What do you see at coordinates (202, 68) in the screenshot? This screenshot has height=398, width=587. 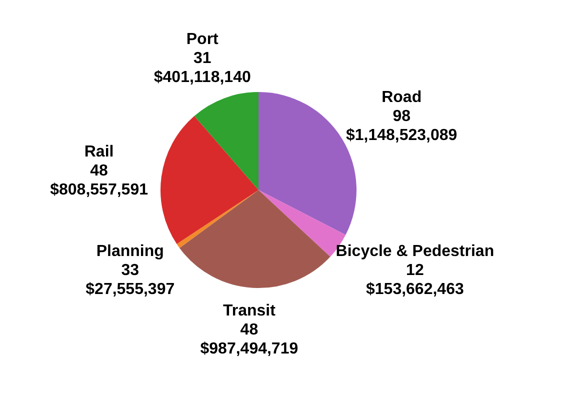 I see `data-label: 31 $401,118,140` at bounding box center [202, 68].